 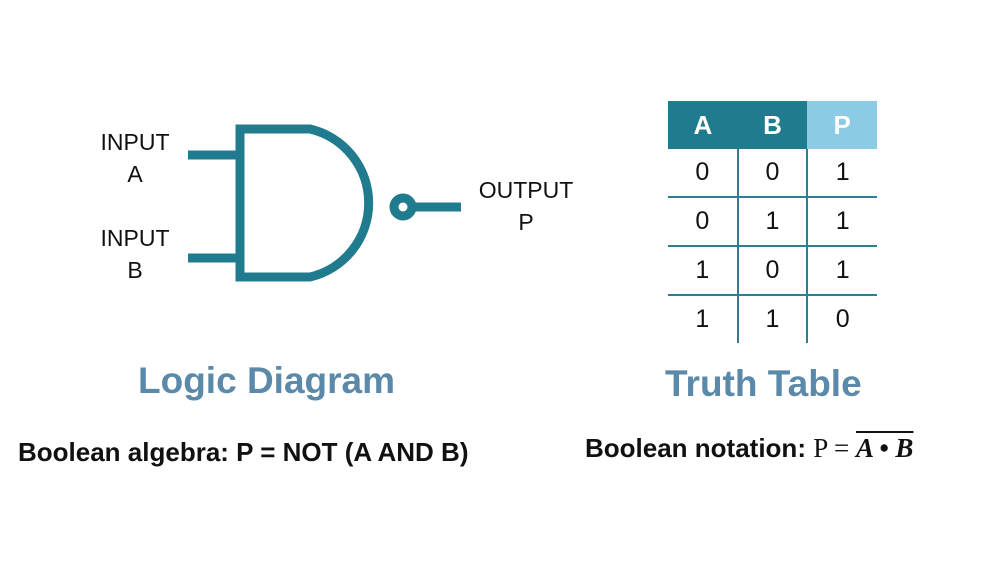 I want to click on truth-table: A B P 0 0 1 0 1 1 1 0 1 1 1 0, so click(x=772, y=222).